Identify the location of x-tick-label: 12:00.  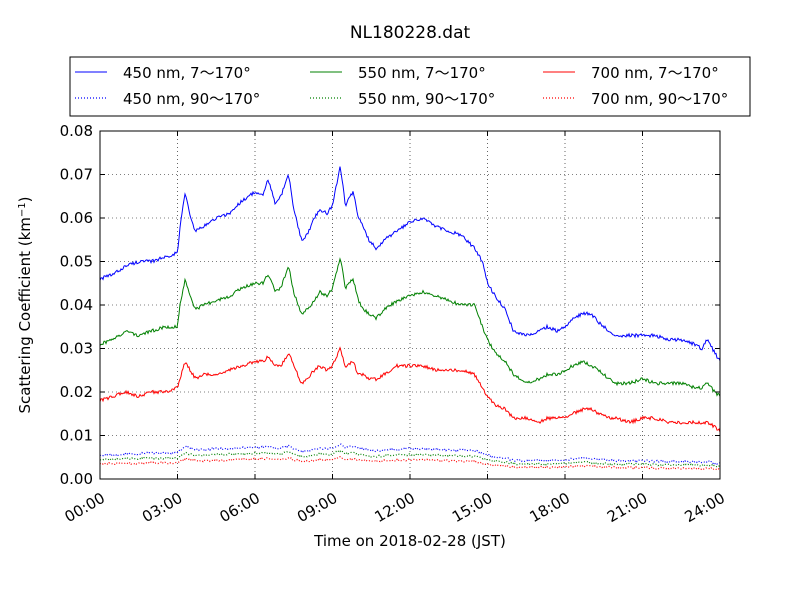
(395, 507).